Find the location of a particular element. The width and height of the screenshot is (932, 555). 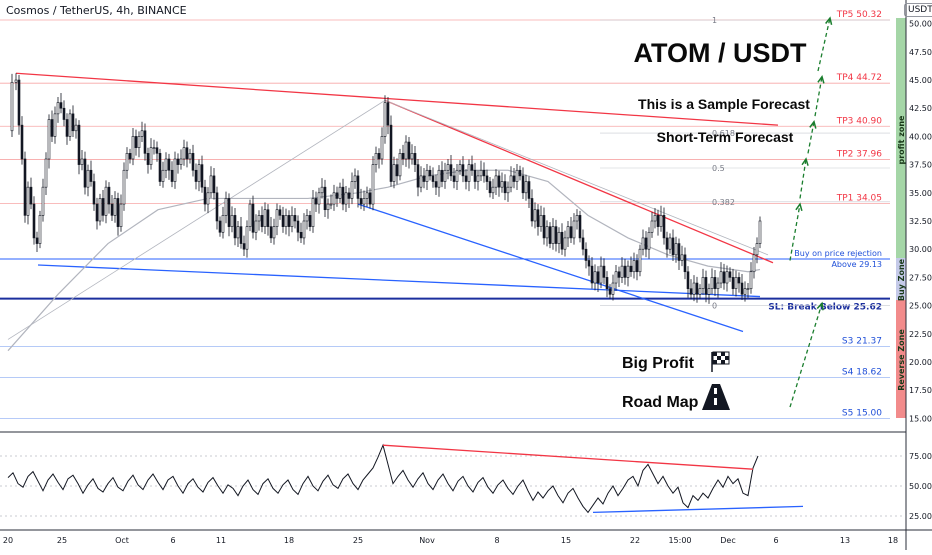

price-tick-label: 25.00 is located at coordinates (920, 306).